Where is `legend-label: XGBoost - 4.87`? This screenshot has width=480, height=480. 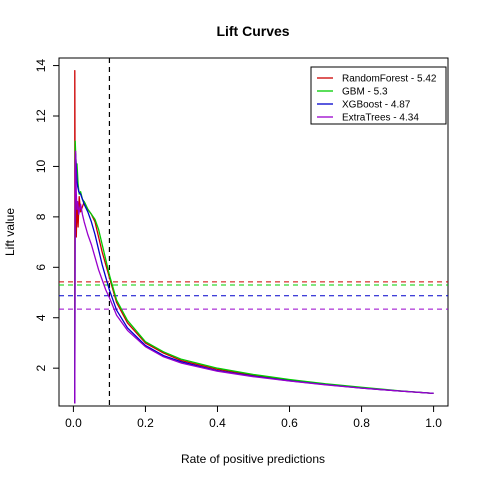
legend-label: XGBoost - 4.87 is located at coordinates (376, 105).